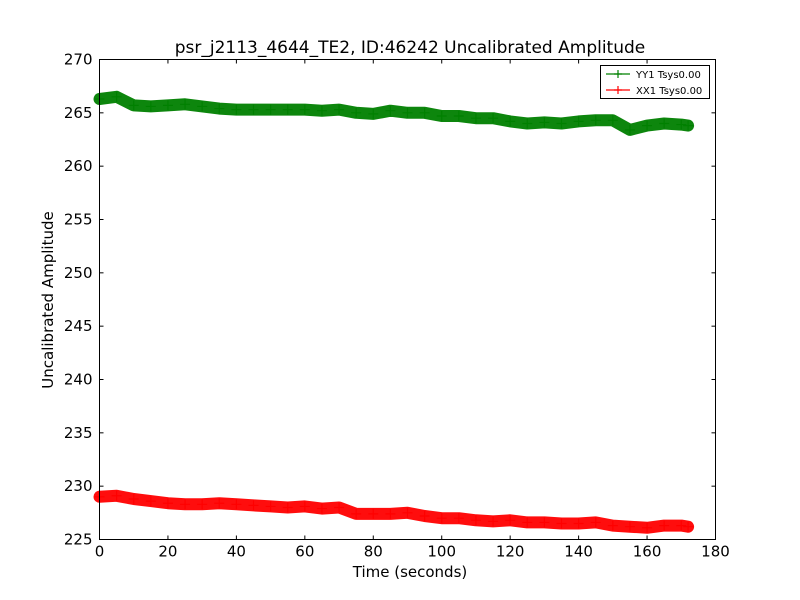  I want to click on legend: YY1 Tsys0.00 XX1 Tsys0.00, so click(655, 82).